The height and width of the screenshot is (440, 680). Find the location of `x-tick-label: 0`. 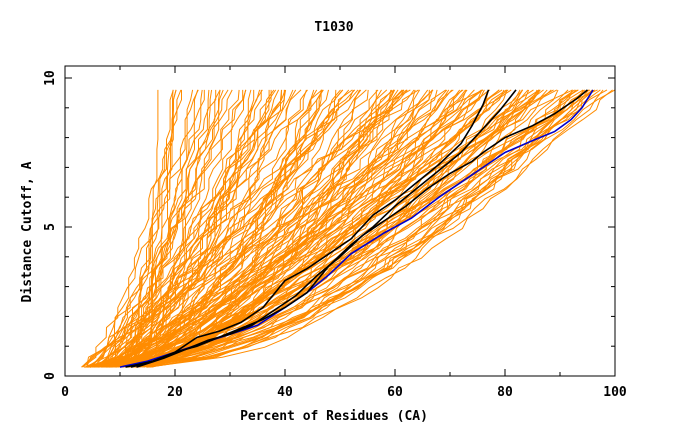

x-tick-label: 0 is located at coordinates (65, 392).